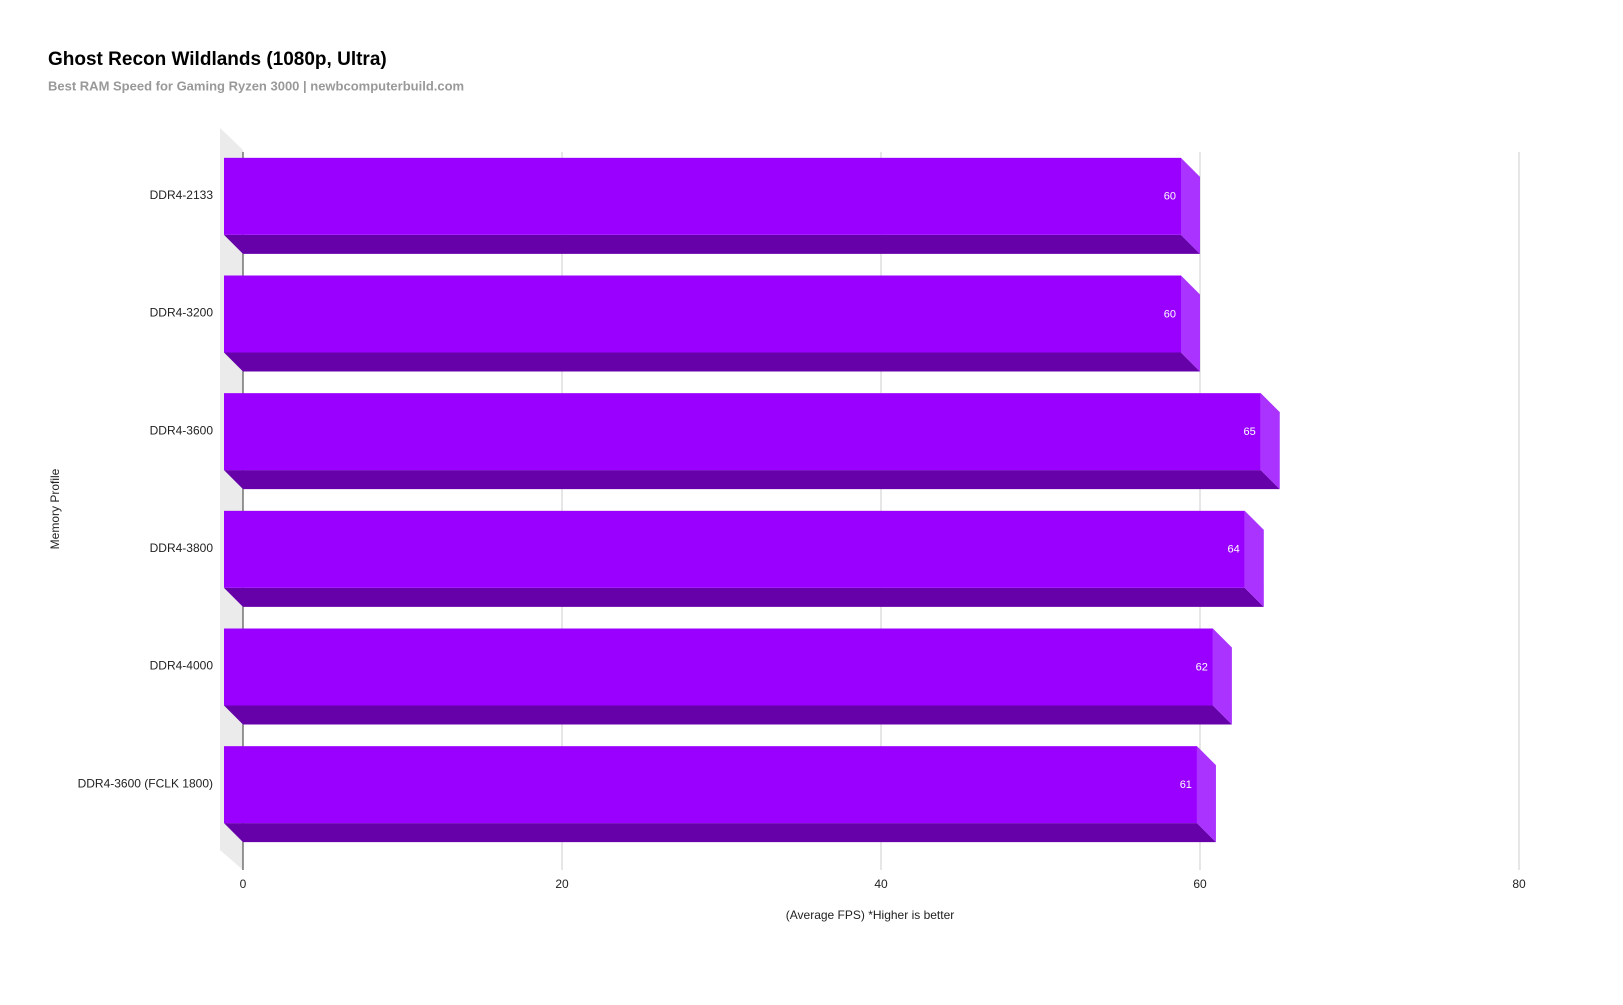 Image resolution: width=1623 pixels, height=1005 pixels. Describe the element at coordinates (55, 508) in the screenshot. I see `y-axis-label: Memory Profile` at that location.